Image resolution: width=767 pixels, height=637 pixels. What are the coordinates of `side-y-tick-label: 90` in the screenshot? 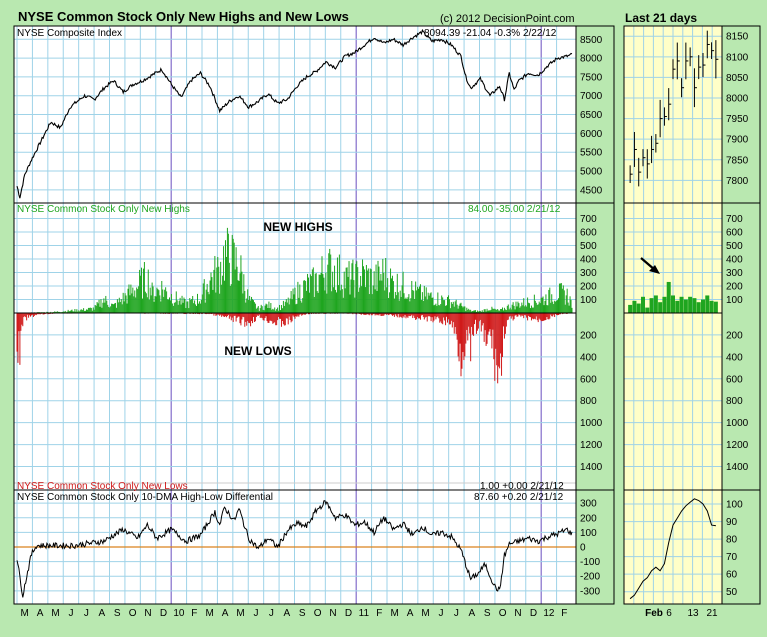 It's located at (732, 522).